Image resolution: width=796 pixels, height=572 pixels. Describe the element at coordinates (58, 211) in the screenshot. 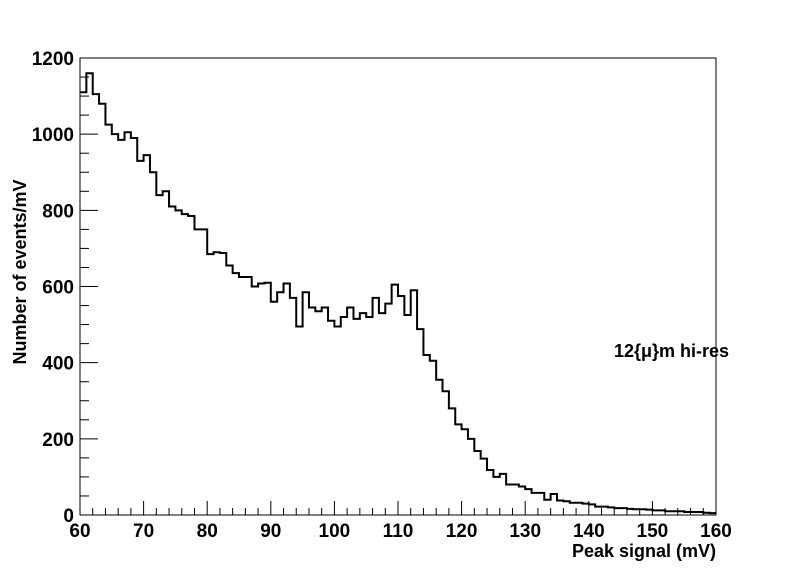

I see `y-tick-label: 800` at that location.